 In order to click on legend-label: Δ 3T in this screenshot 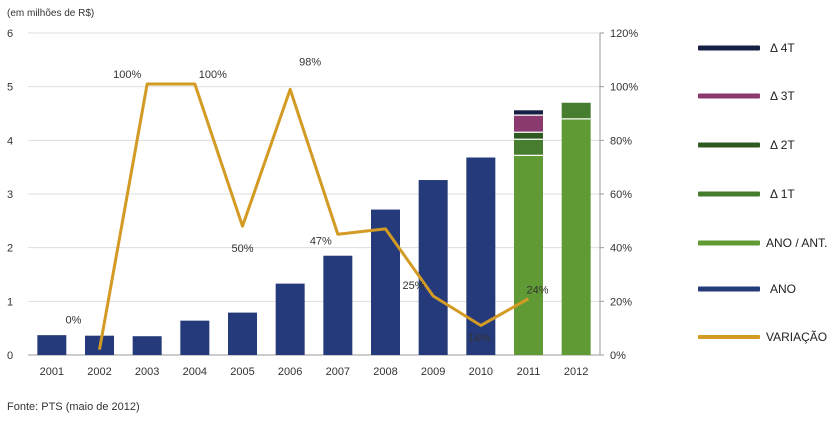, I will do `click(782, 96)`.